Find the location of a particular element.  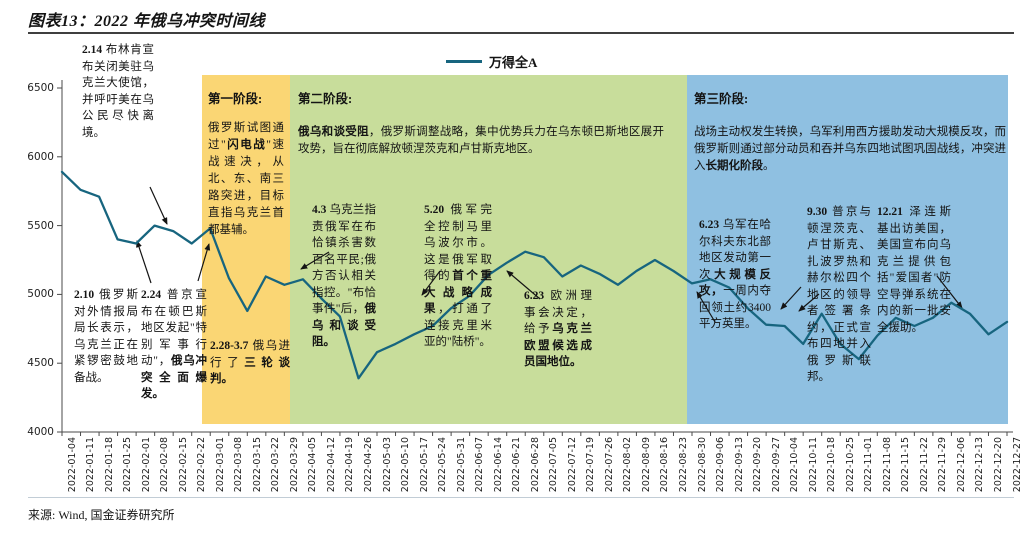

x-axis-label: 2022-10-04 is located at coordinates (795, 465).